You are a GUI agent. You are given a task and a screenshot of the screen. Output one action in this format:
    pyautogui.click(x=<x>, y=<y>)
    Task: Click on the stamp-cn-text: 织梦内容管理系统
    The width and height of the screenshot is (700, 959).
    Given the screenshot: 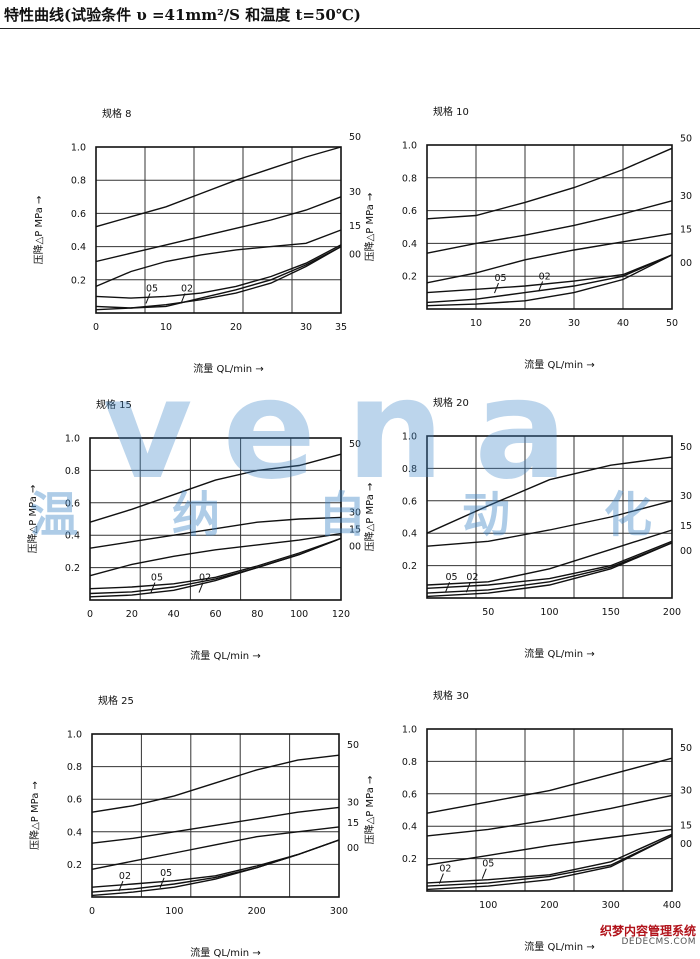 What is the action you would take?
    pyautogui.click(x=647, y=931)
    